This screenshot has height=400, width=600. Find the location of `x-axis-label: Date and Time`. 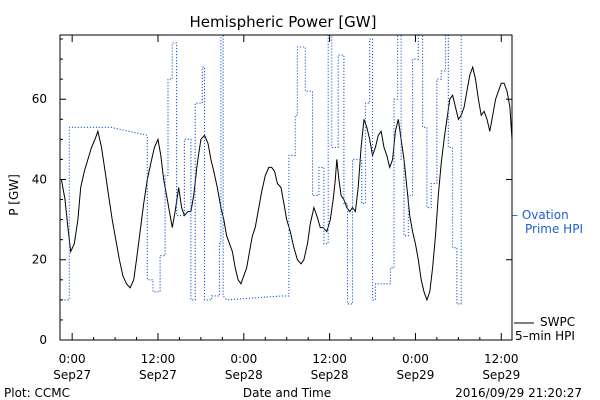

x-axis-label: Date and Time is located at coordinates (287, 393).